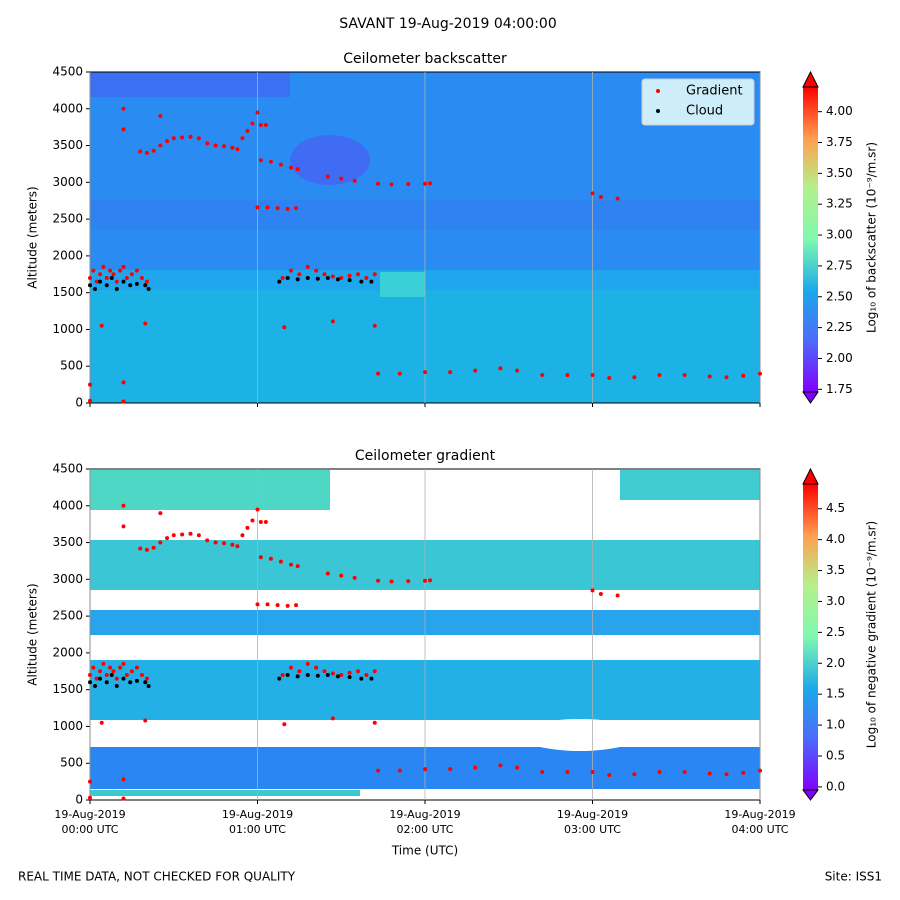 Image resolution: width=900 pixels, height=900 pixels. What do you see at coordinates (839, 327) in the screenshot?
I see `colorbar-tick-label: 2.25` at bounding box center [839, 327].